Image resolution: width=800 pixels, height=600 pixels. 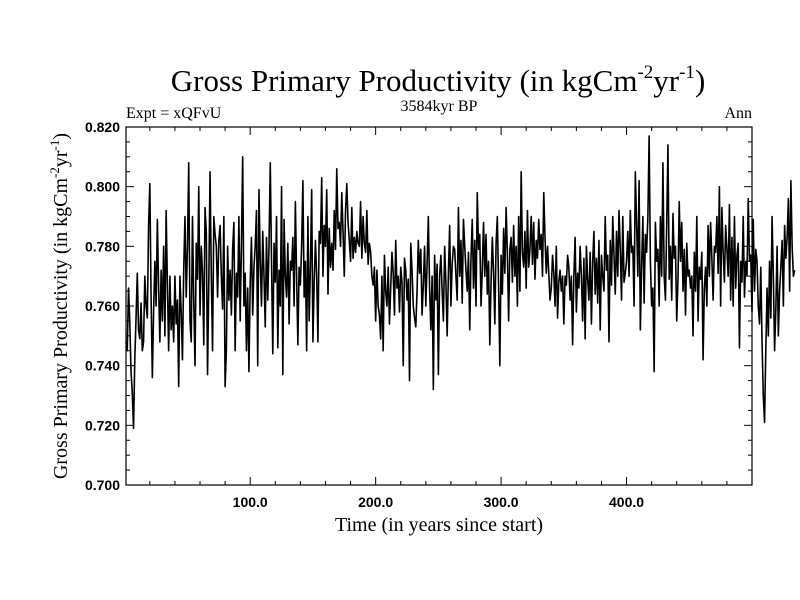 What do you see at coordinates (626, 502) in the screenshot?
I see `x-tick-label: 400.0` at bounding box center [626, 502].